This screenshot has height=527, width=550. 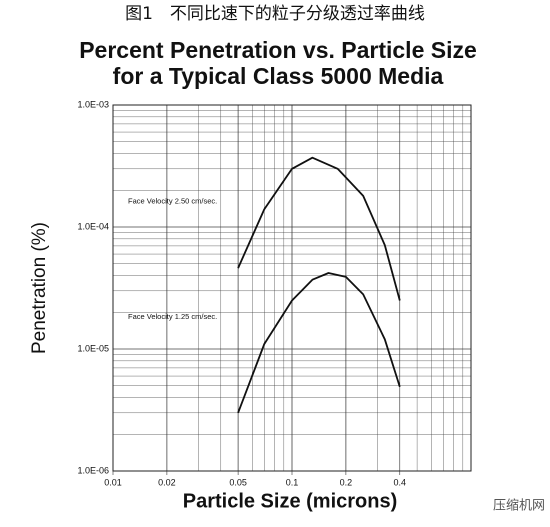 What do you see at coordinates (39, 288) in the screenshot?
I see `y-axis-label: Penetration (%)` at bounding box center [39, 288].